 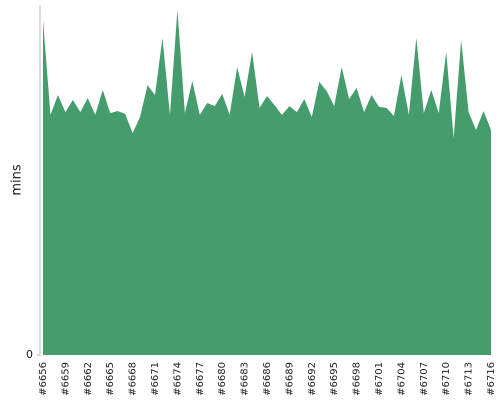 I want to click on x-tick-label: #6695, so click(x=334, y=379).